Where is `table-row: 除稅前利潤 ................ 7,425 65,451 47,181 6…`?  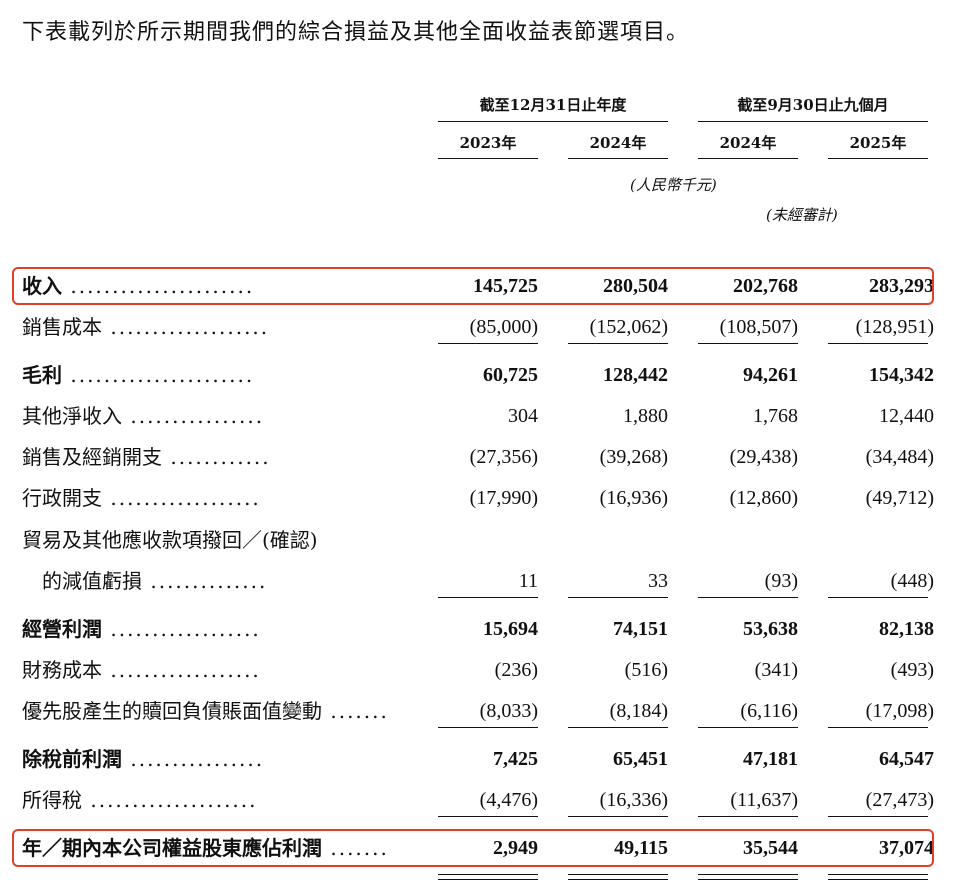 table-row: 除稅前利潤 ................ 7,425 65,451 47,181 6… is located at coordinates (480, 759).